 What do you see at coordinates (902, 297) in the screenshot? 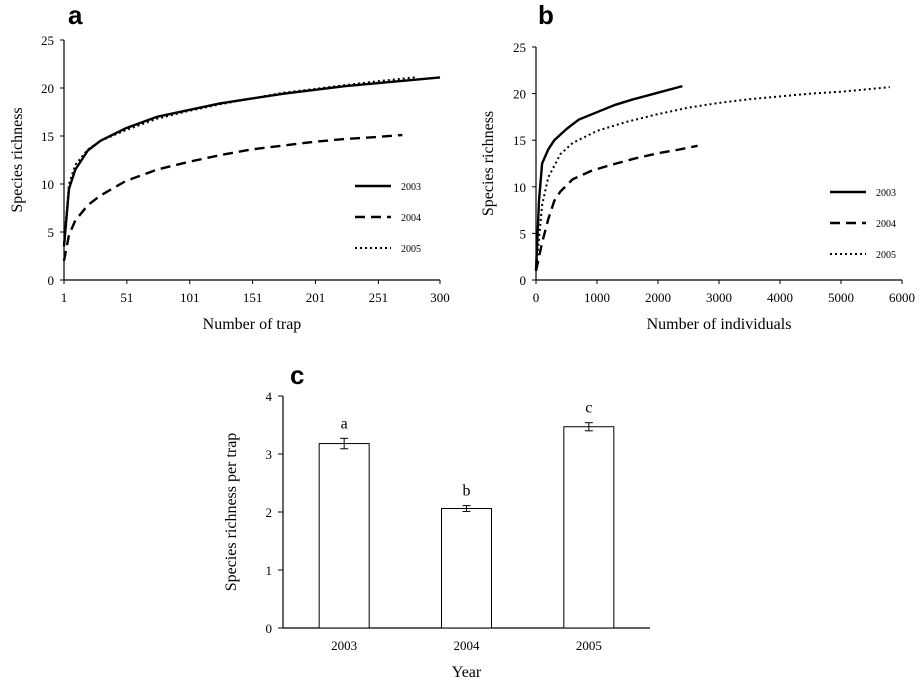
I see `x-tick-label: 6000` at bounding box center [902, 297].